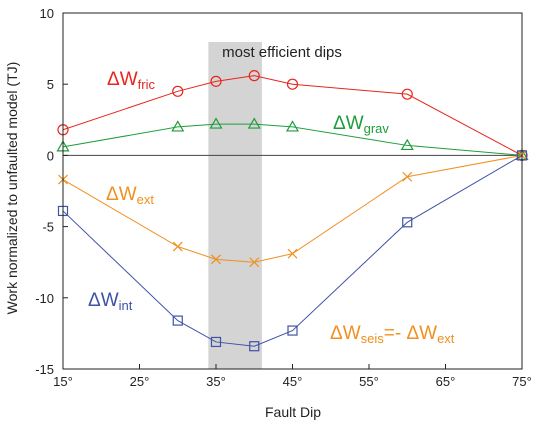  Describe the element at coordinates (293, 412) in the screenshot. I see `x-axis-title: Fault Dip` at that location.